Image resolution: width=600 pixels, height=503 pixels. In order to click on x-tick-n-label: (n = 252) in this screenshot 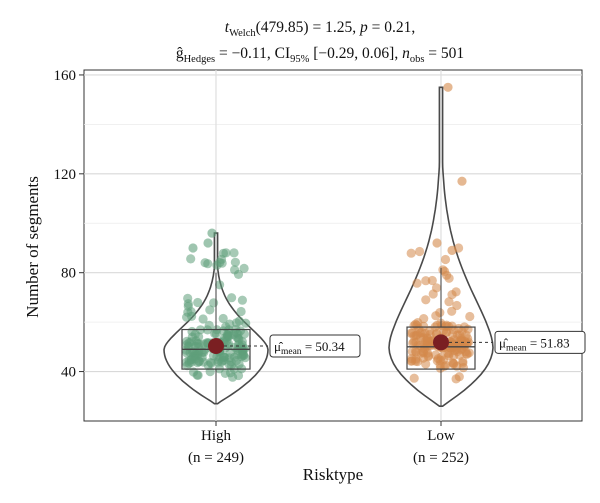, I will do `click(441, 458)`.